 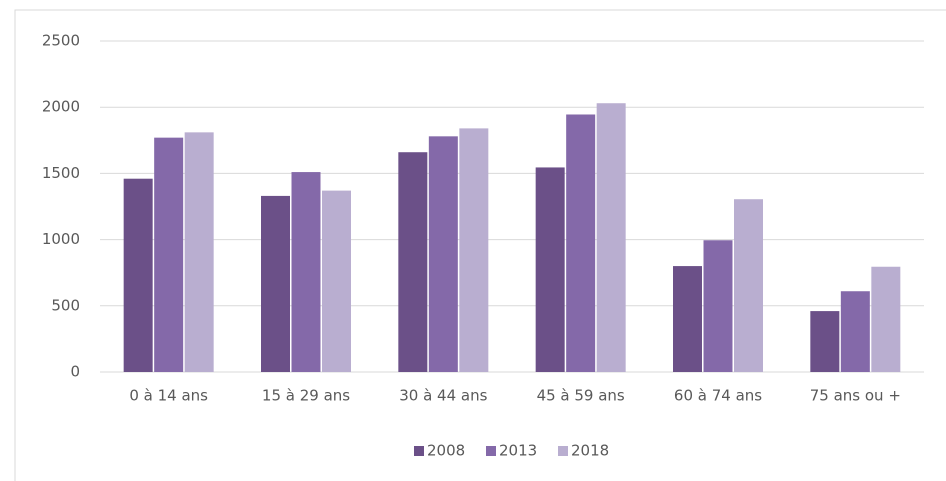 I want to click on x-tick-label: 45 à 59 ans, so click(x=581, y=396).